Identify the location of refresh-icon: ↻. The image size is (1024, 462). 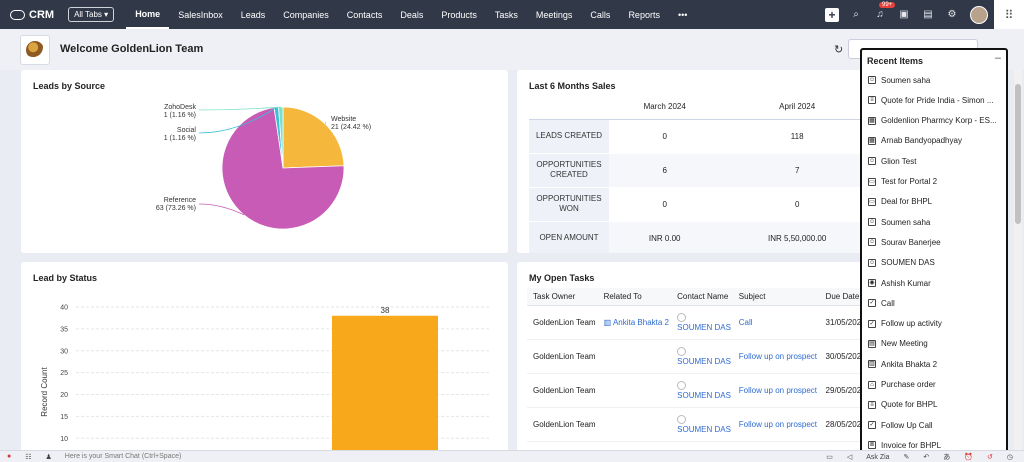
(839, 50).